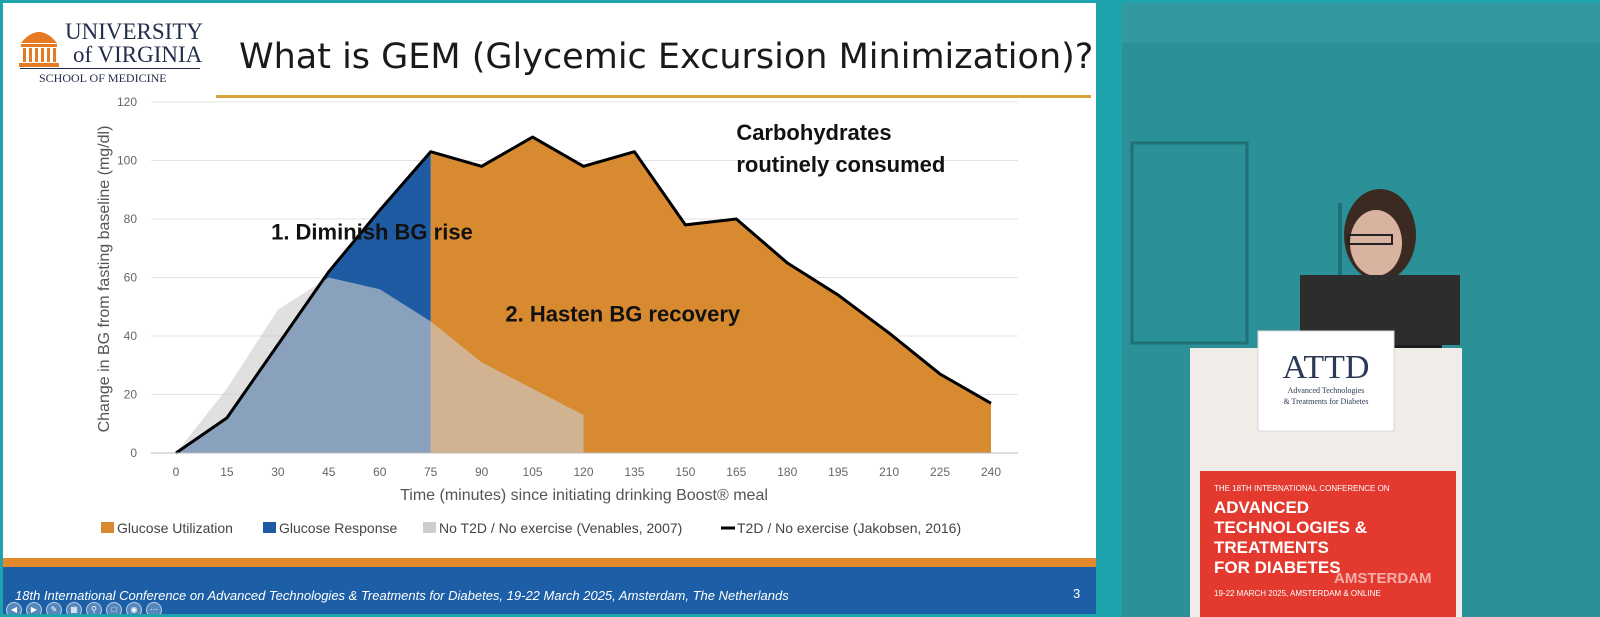  Describe the element at coordinates (154, 608) in the screenshot. I see `more-options-icon: ⋯` at that location.